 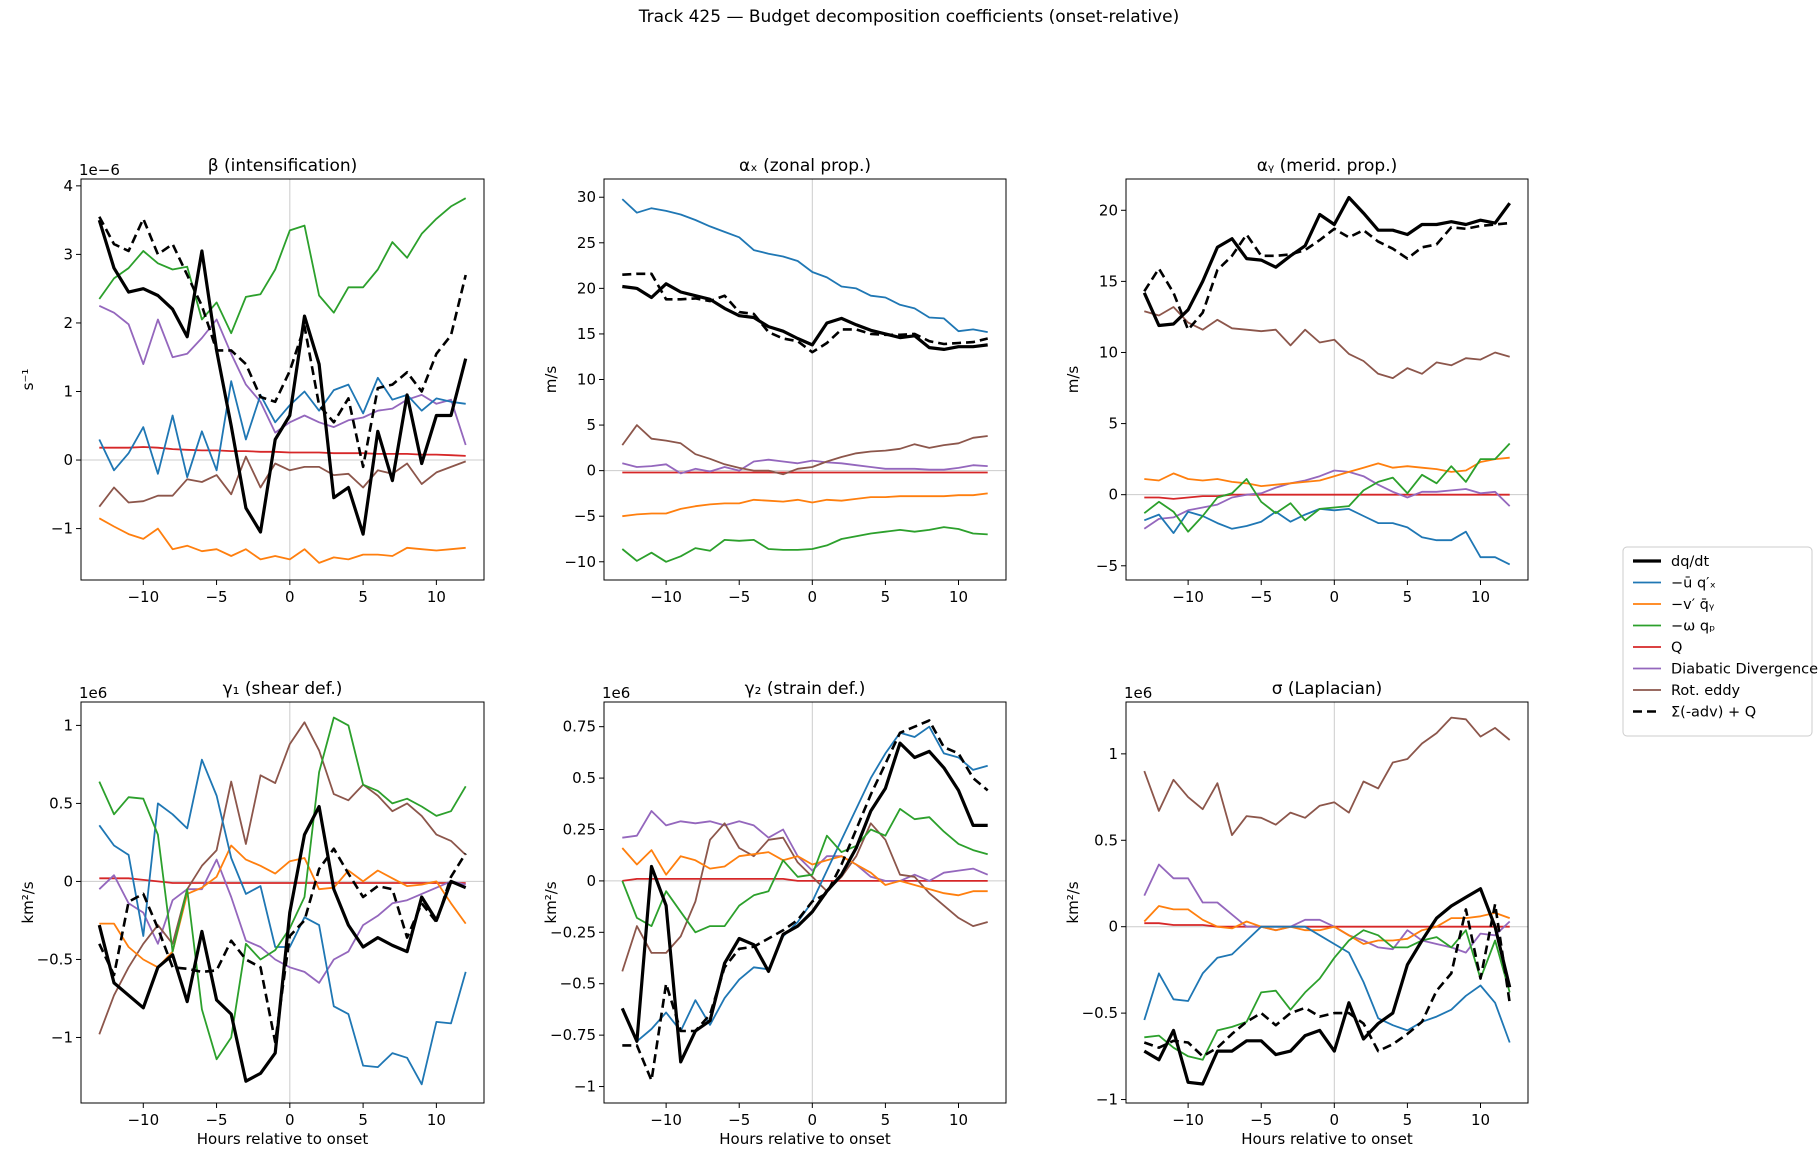 I want to click on panel-3: −10 −5 0 5 10 −5 0 5 10 15 20 αᵧ (merid. prop.) m/s, so click(x=1296, y=381).